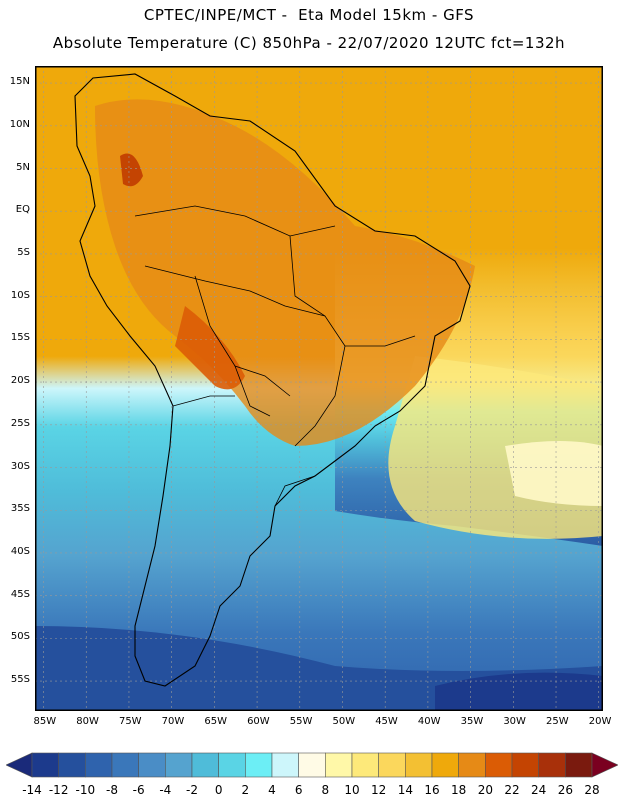 The image size is (618, 800). I want to click on colorbar-tick-label: 14, so click(405, 790).